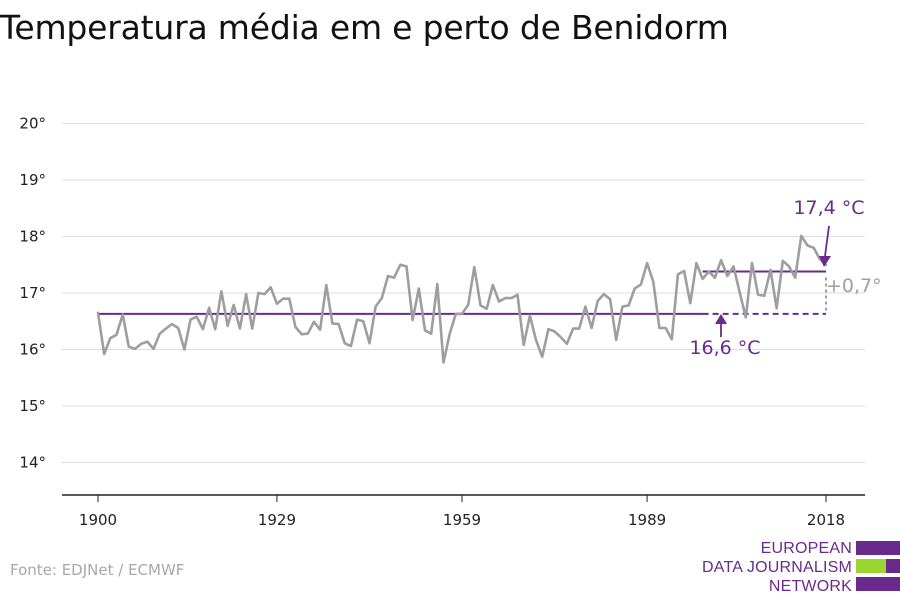 The width and height of the screenshot is (900, 600). What do you see at coordinates (806, 548) in the screenshot?
I see `logo-line-1: EUROPEAN` at bounding box center [806, 548].